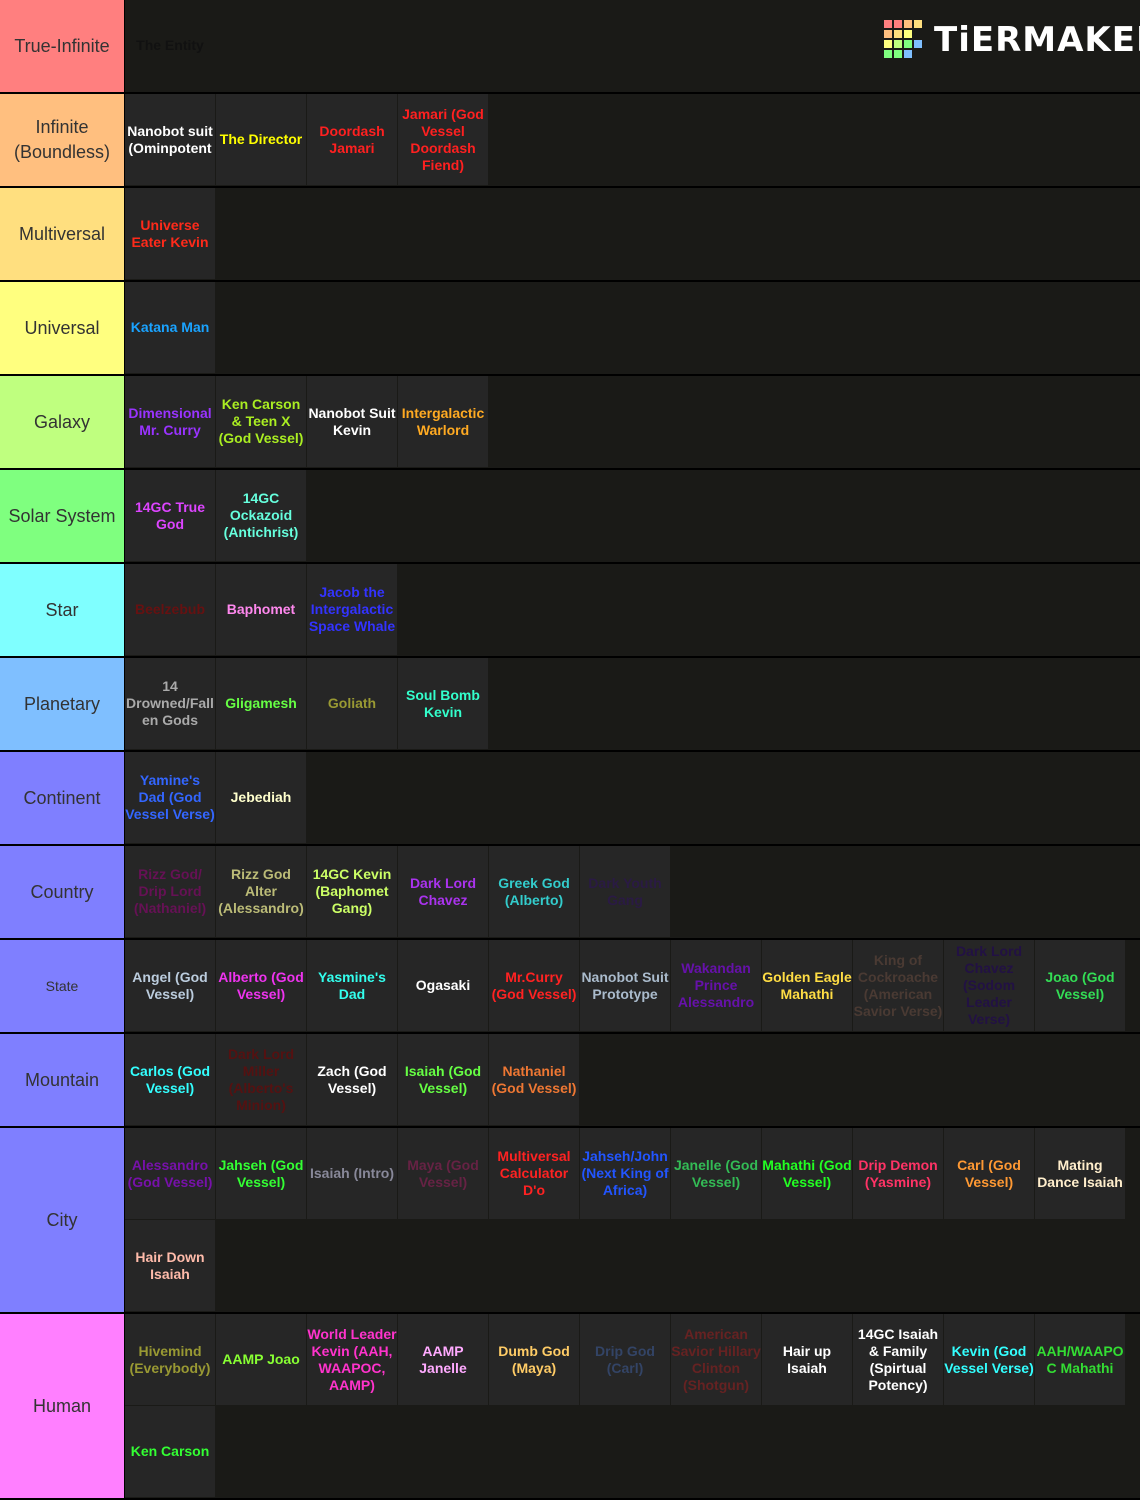  What do you see at coordinates (261, 609) in the screenshot?
I see `item-text: Baphomet` at bounding box center [261, 609].